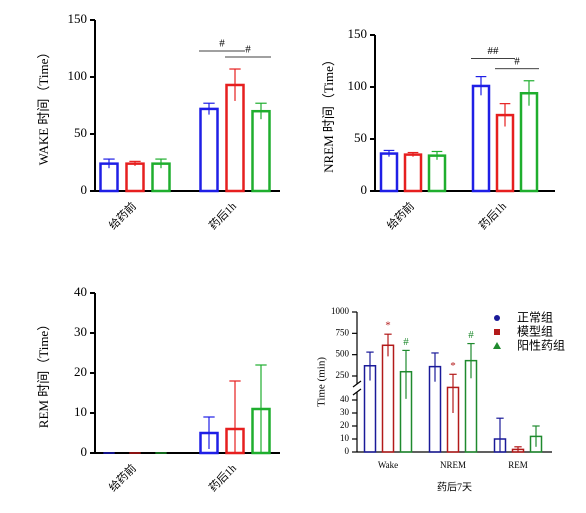  Describe the element at coordinates (494, 51) in the screenshot. I see `significance-label: ##` at that location.